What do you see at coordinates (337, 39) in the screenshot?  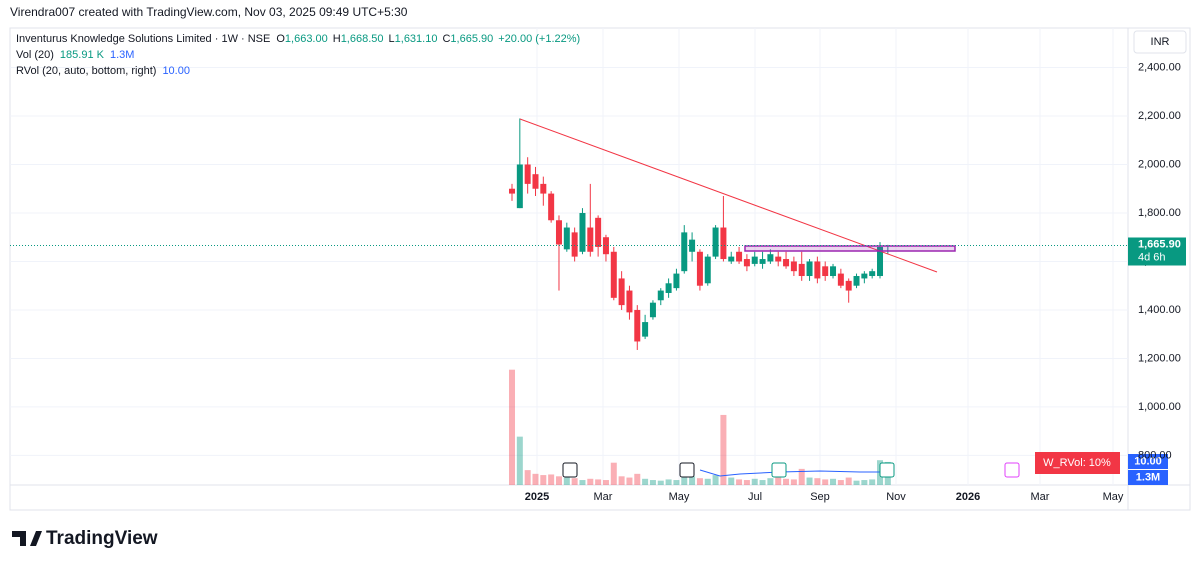 I see `ohlc-key: H` at bounding box center [337, 39].